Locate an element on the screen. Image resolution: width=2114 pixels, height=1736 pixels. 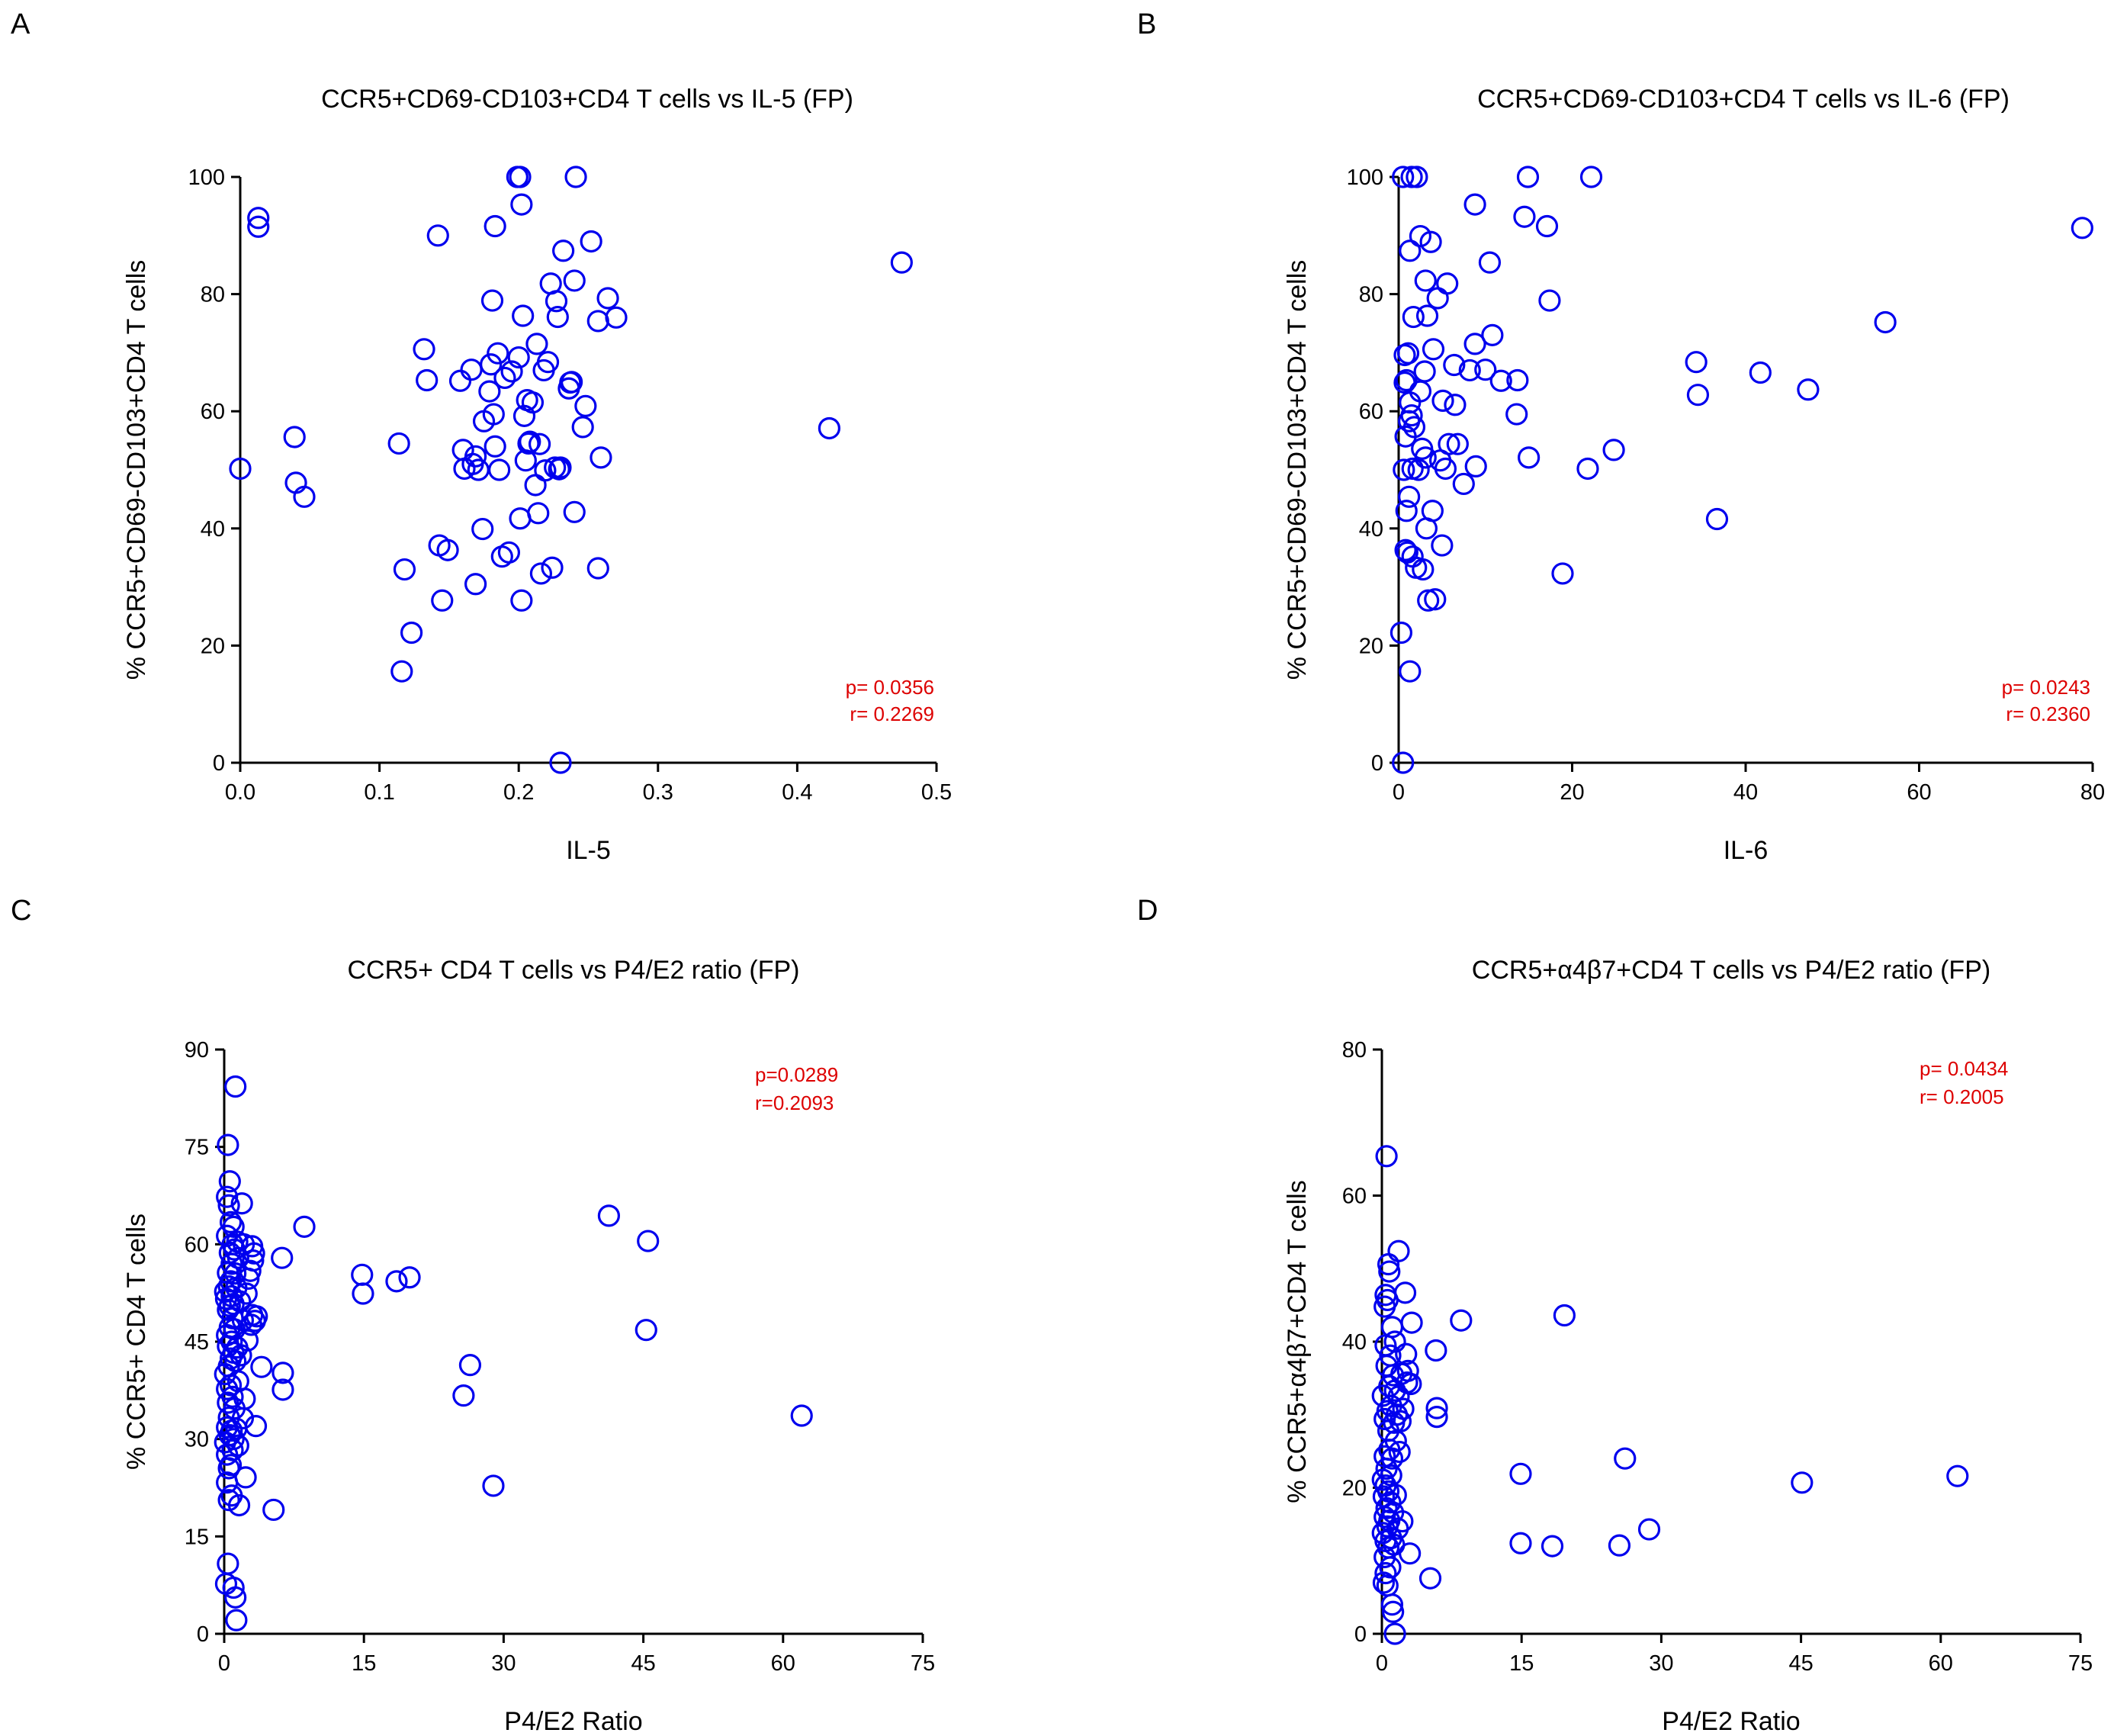
x-tick-label-d: 45 is located at coordinates (1800, 1664).